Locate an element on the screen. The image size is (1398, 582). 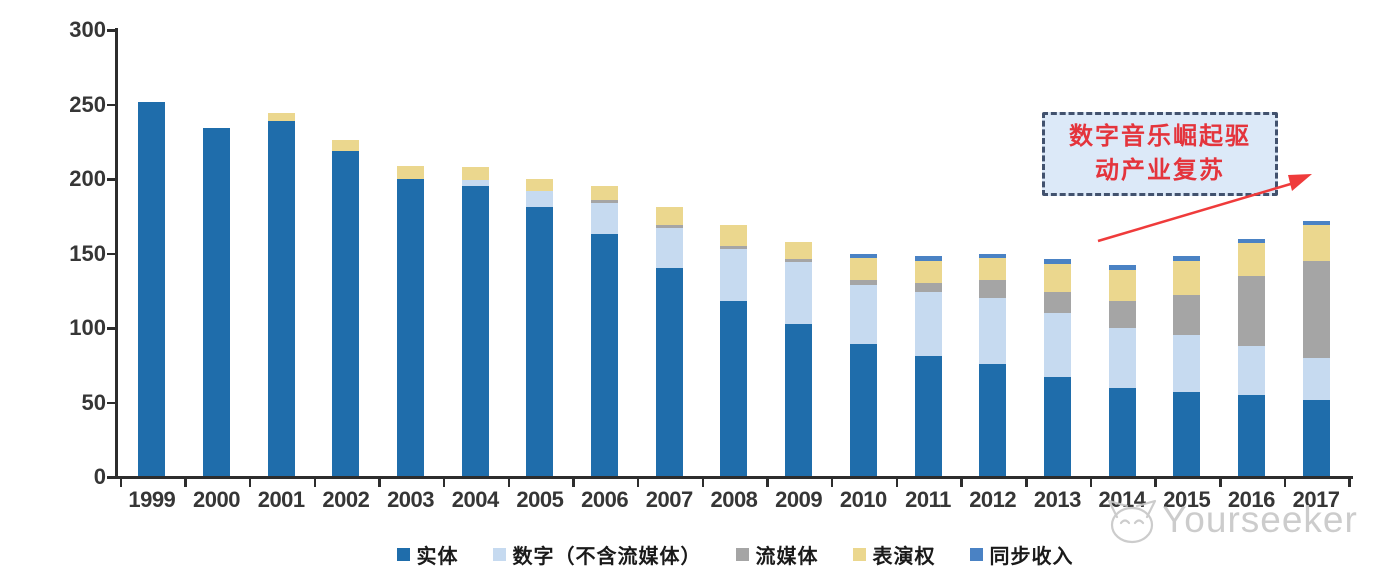
x-axis-label: 2016 is located at coordinates (1251, 499).